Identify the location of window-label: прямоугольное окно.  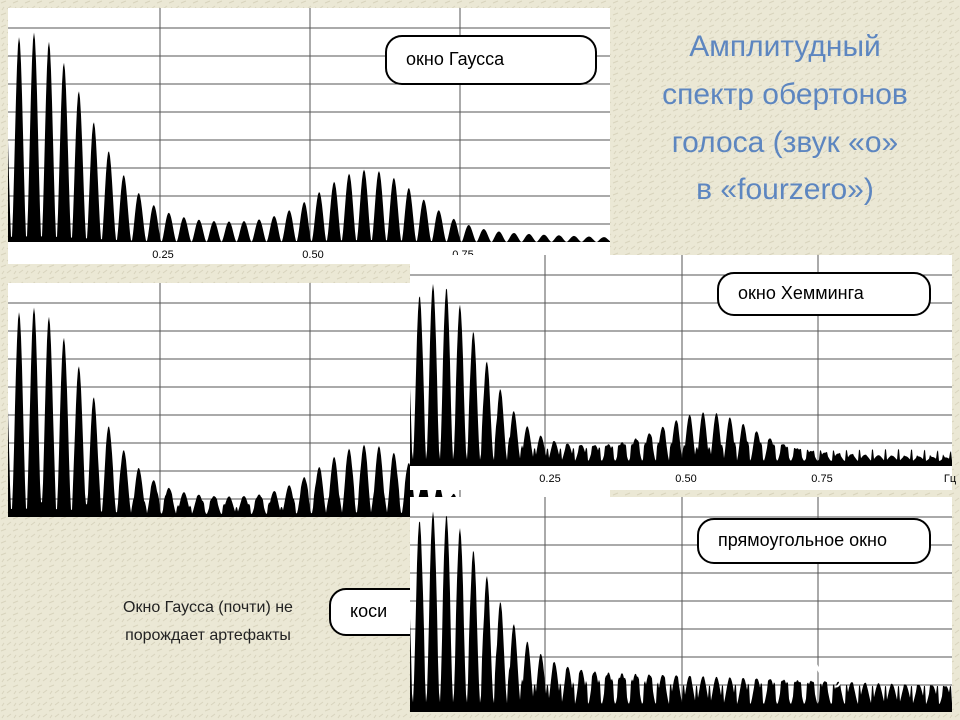
(802, 540).